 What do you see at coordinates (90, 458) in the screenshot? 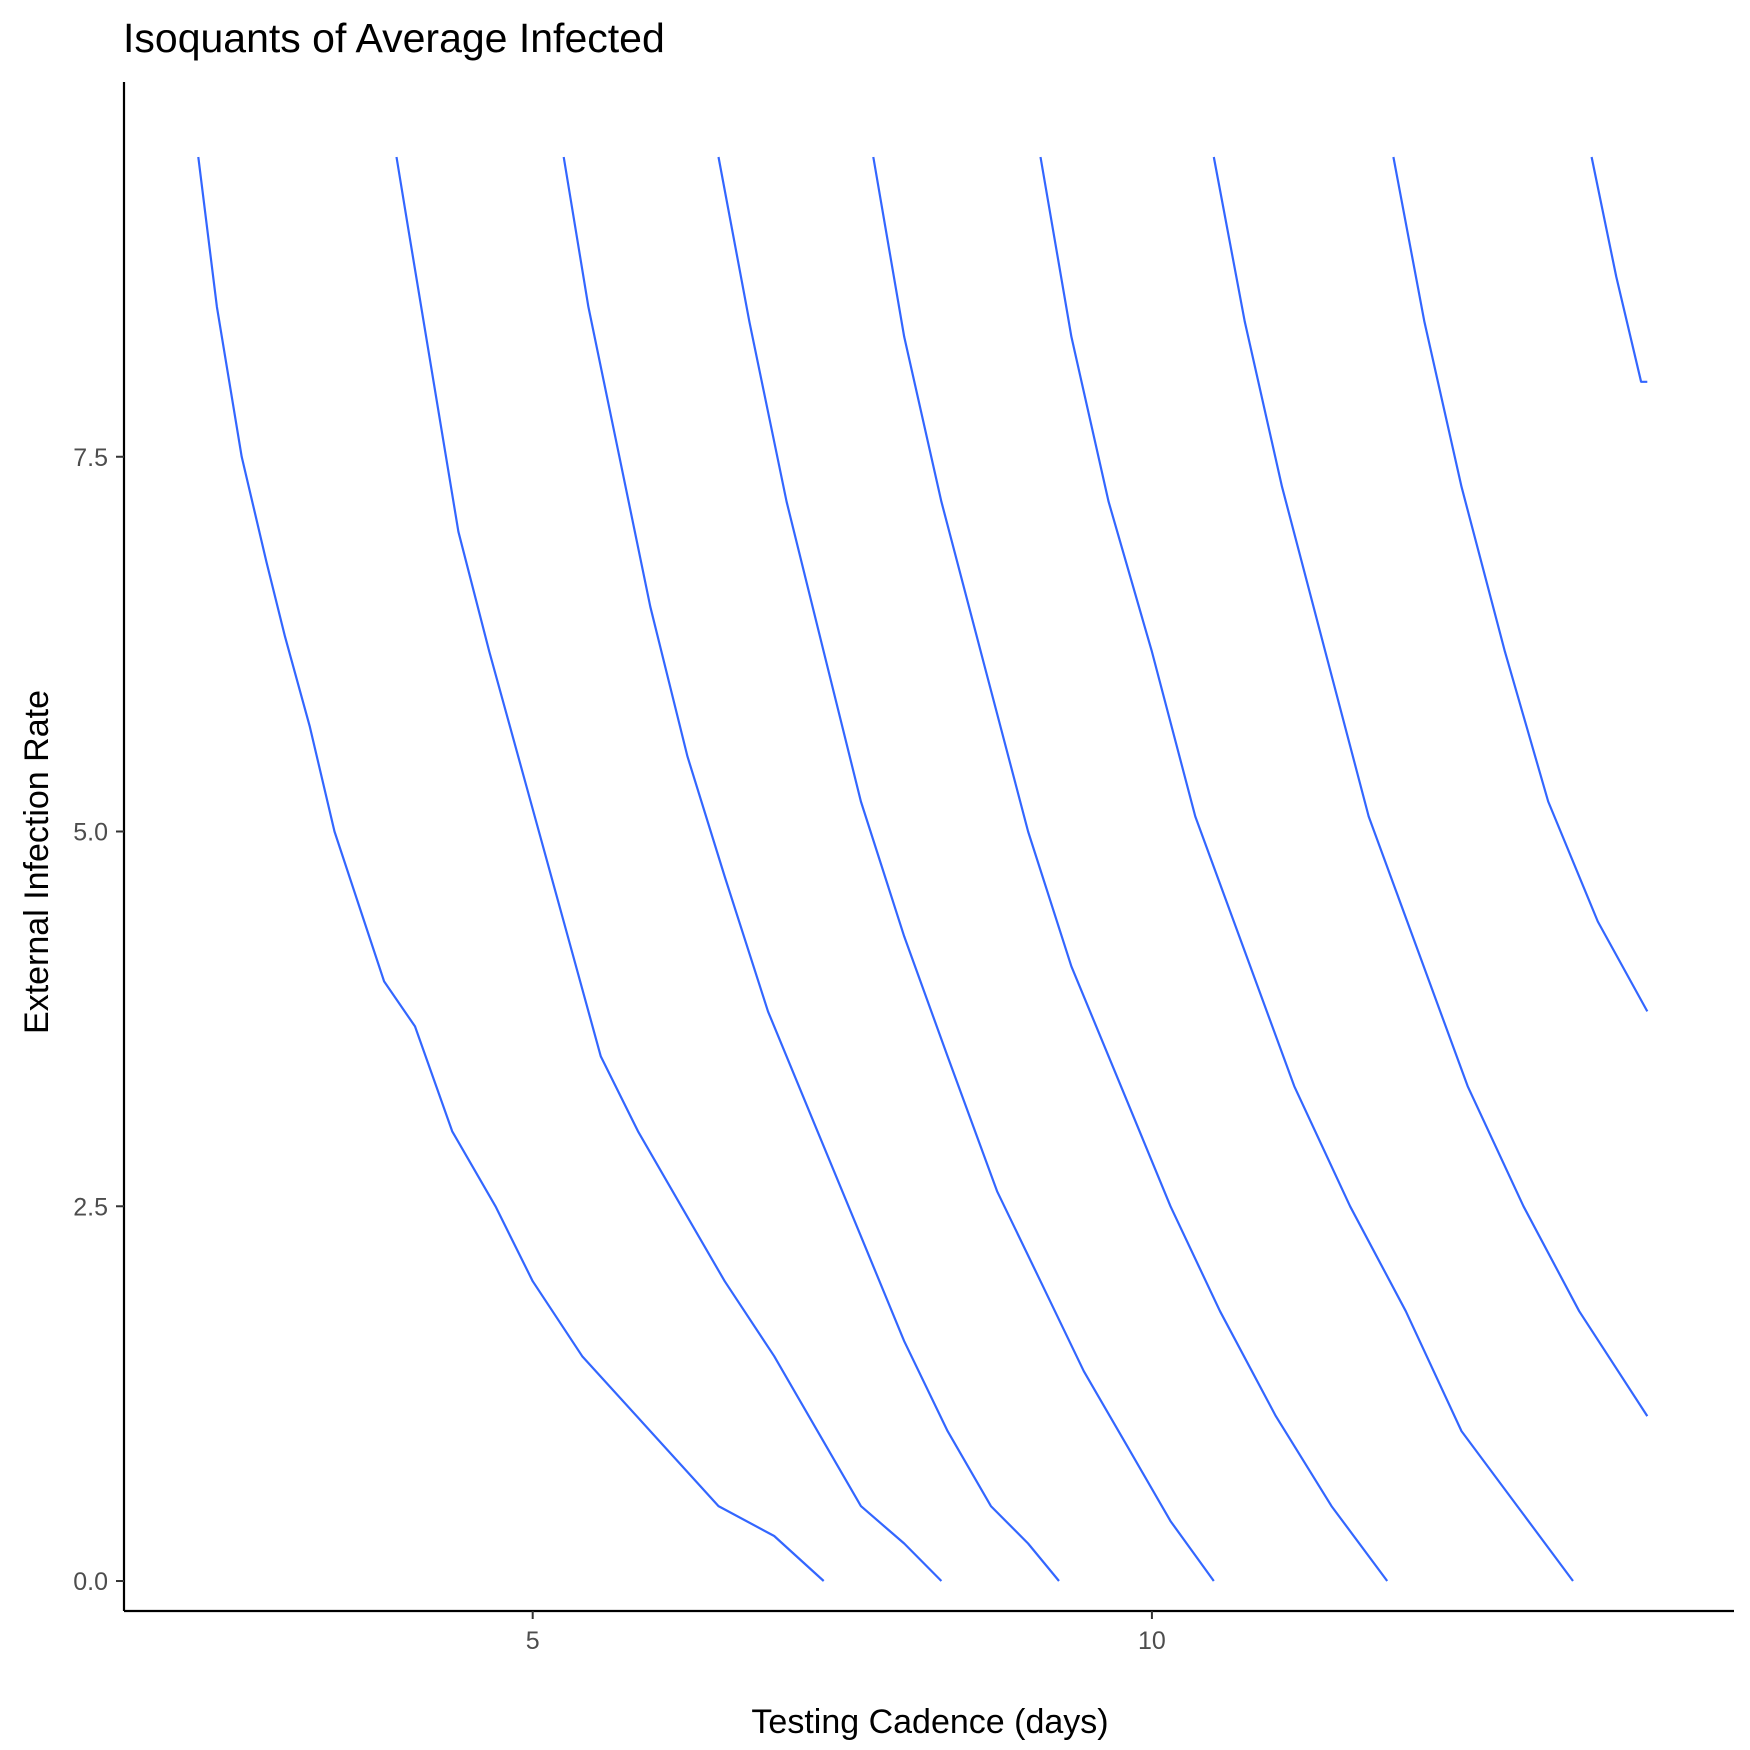
I see `y-tick-label: 7.5` at bounding box center [90, 458].